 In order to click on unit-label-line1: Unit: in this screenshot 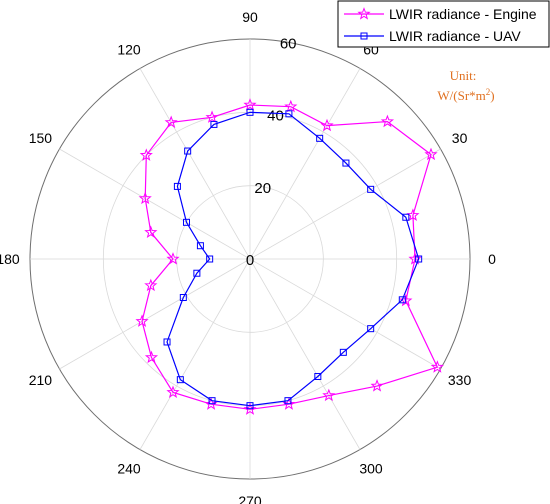, I will do `click(463, 75)`.